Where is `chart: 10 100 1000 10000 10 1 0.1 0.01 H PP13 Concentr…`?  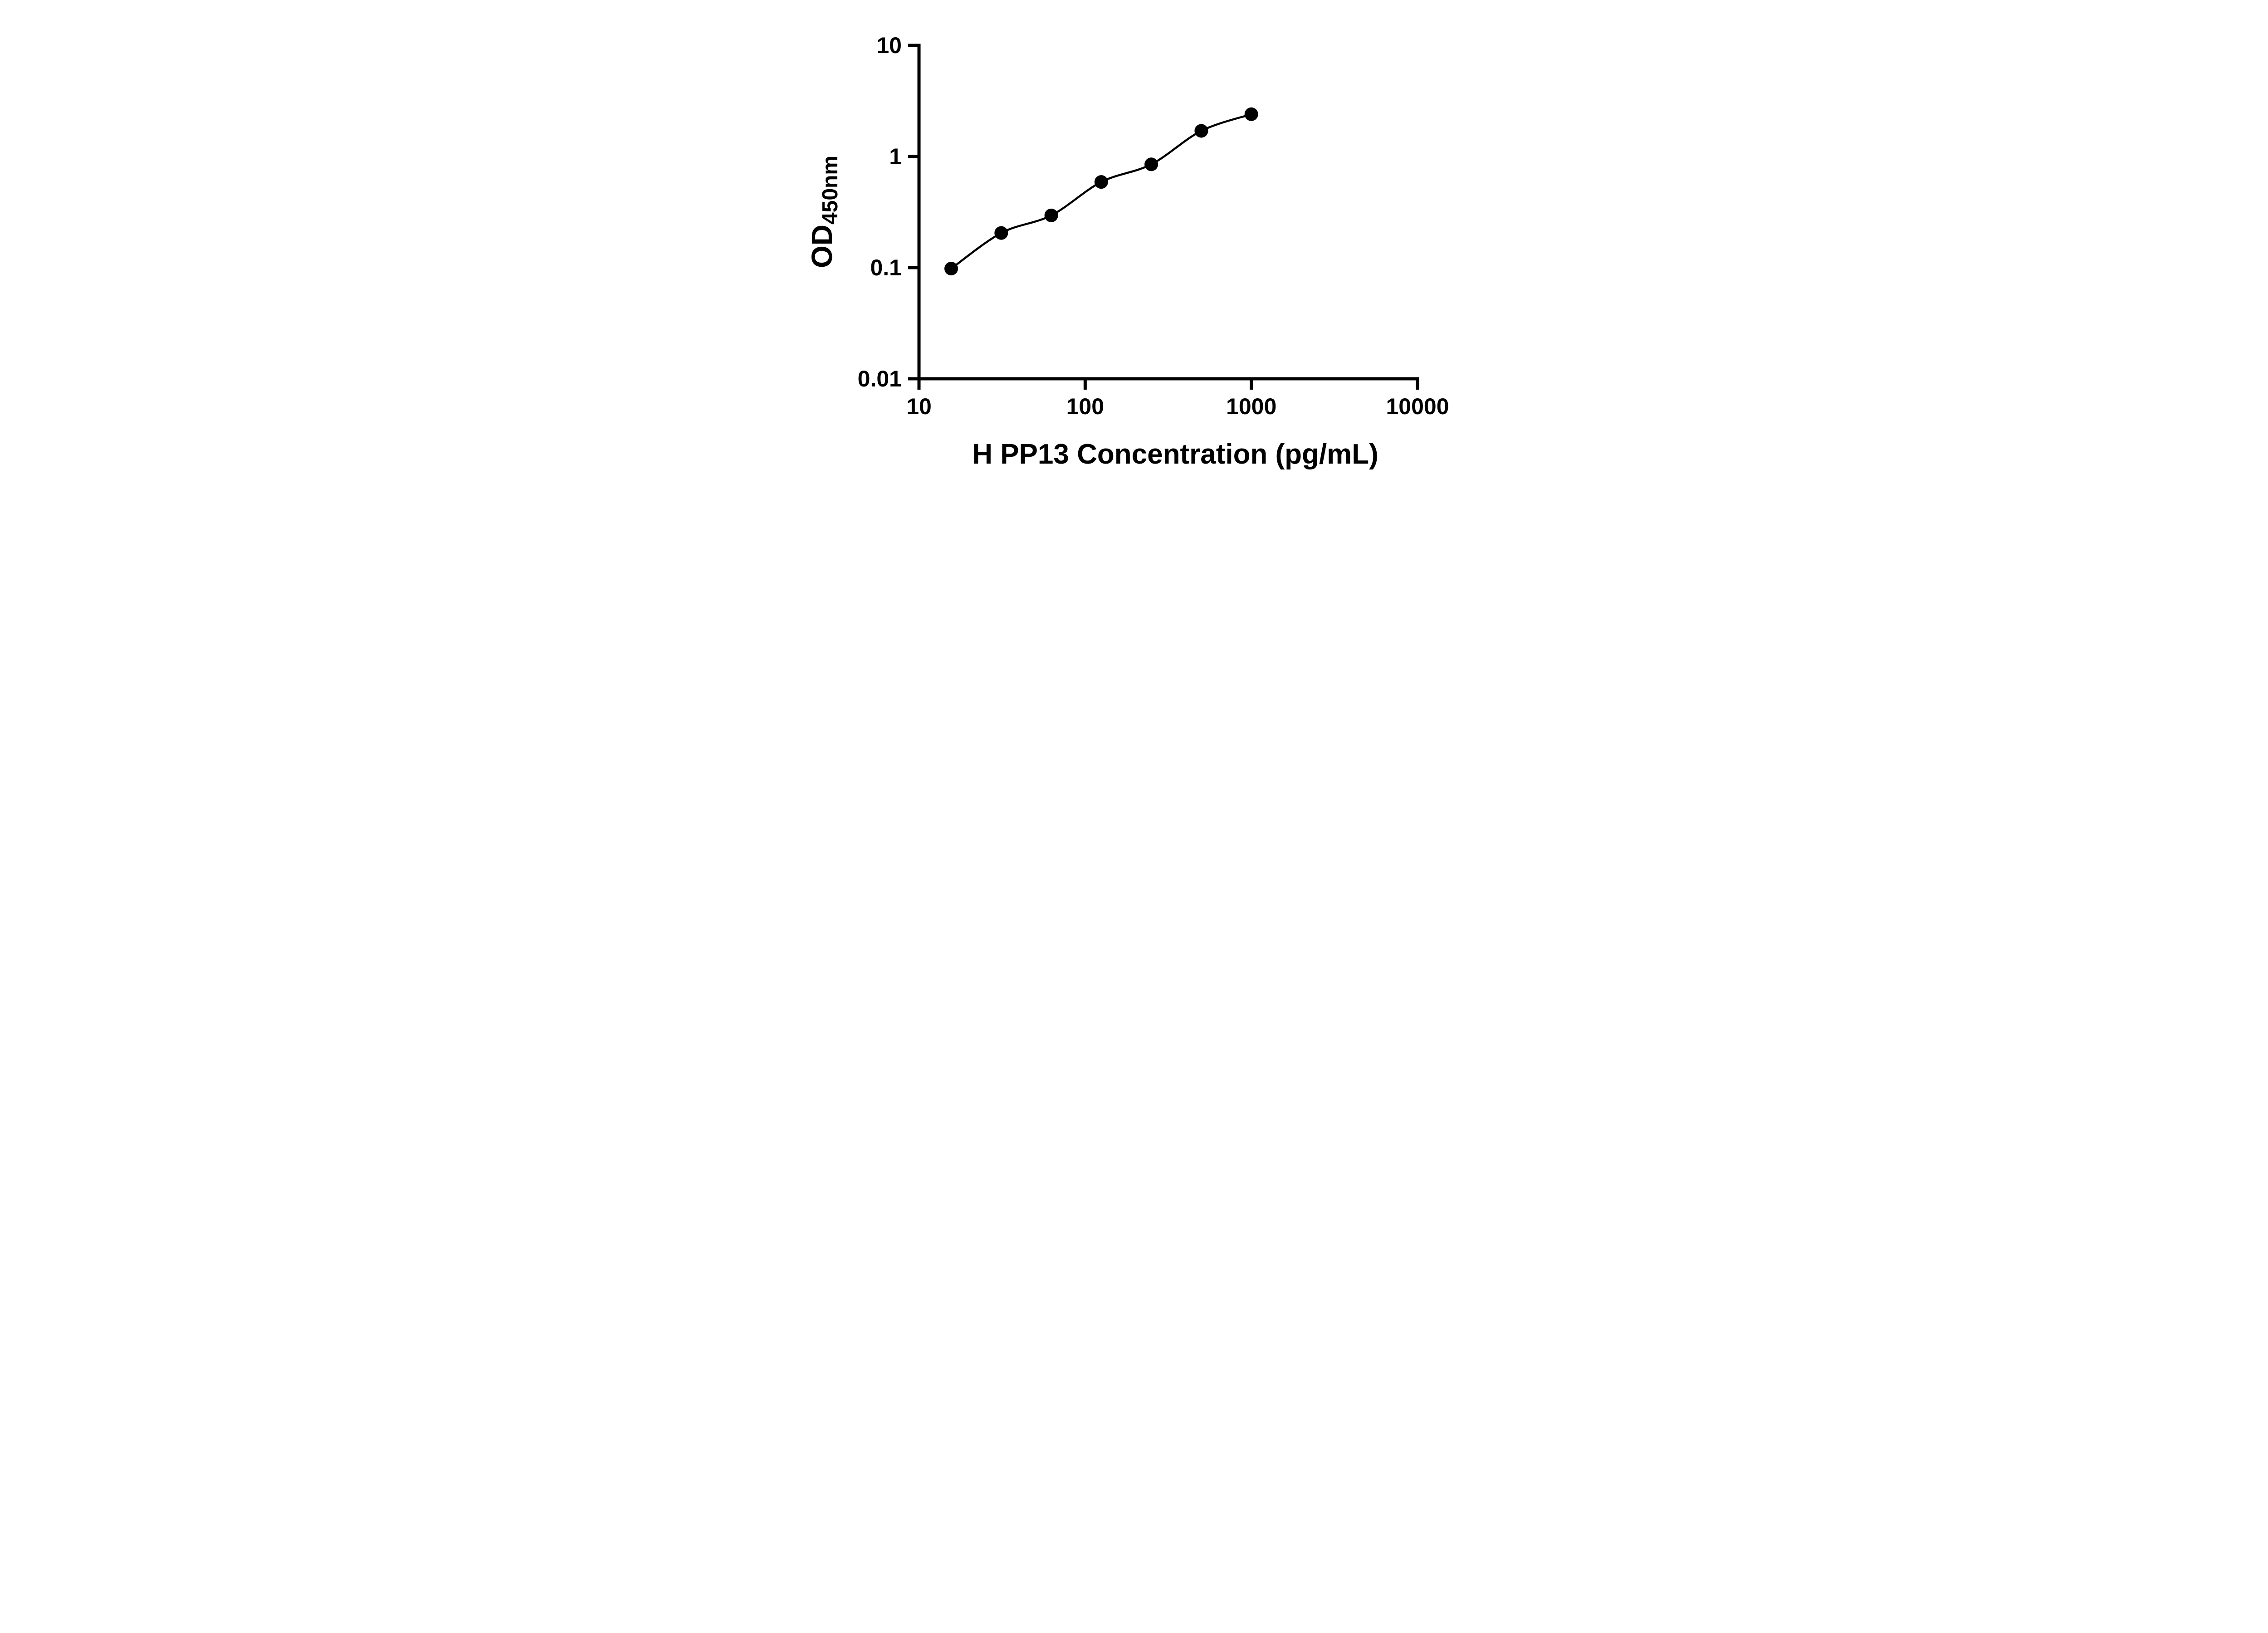 chart: 10 100 1000 10000 10 1 0.1 0.01 H PP13 Concentr… is located at coordinates (1128, 251).